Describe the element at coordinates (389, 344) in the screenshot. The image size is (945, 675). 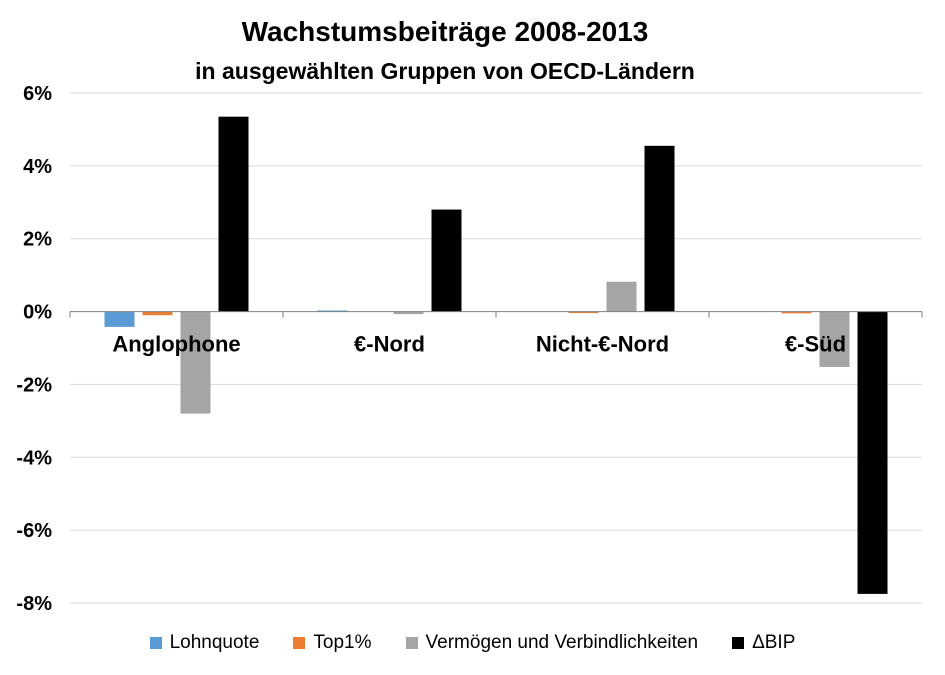
I see `category-label: €-Nord` at that location.